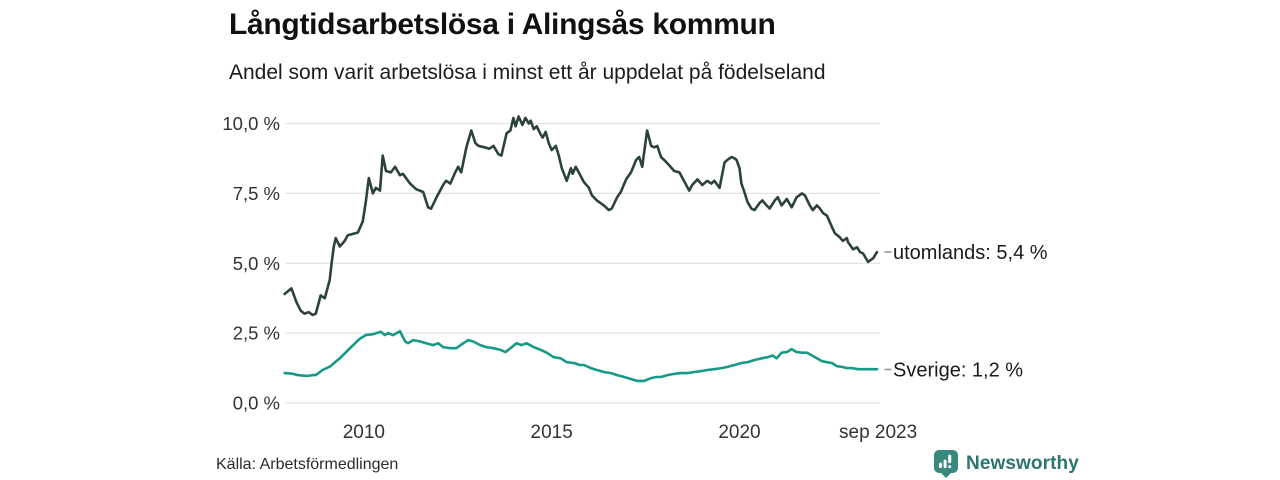  What do you see at coordinates (256, 403) in the screenshot?
I see `y-tick-label: 0,0 %` at bounding box center [256, 403].